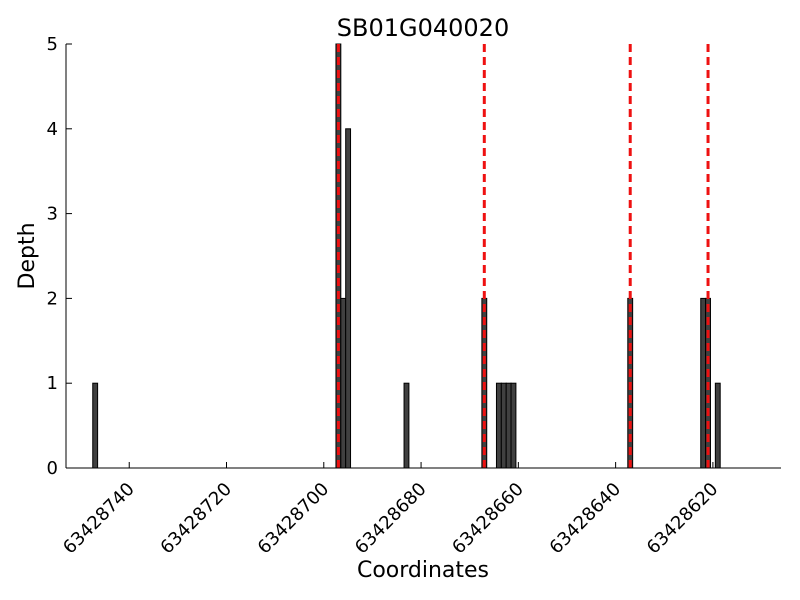 Image resolution: width=800 pixels, height=600 pixels. Describe the element at coordinates (391, 519) in the screenshot. I see `x-tick-label: 63428680` at that location.